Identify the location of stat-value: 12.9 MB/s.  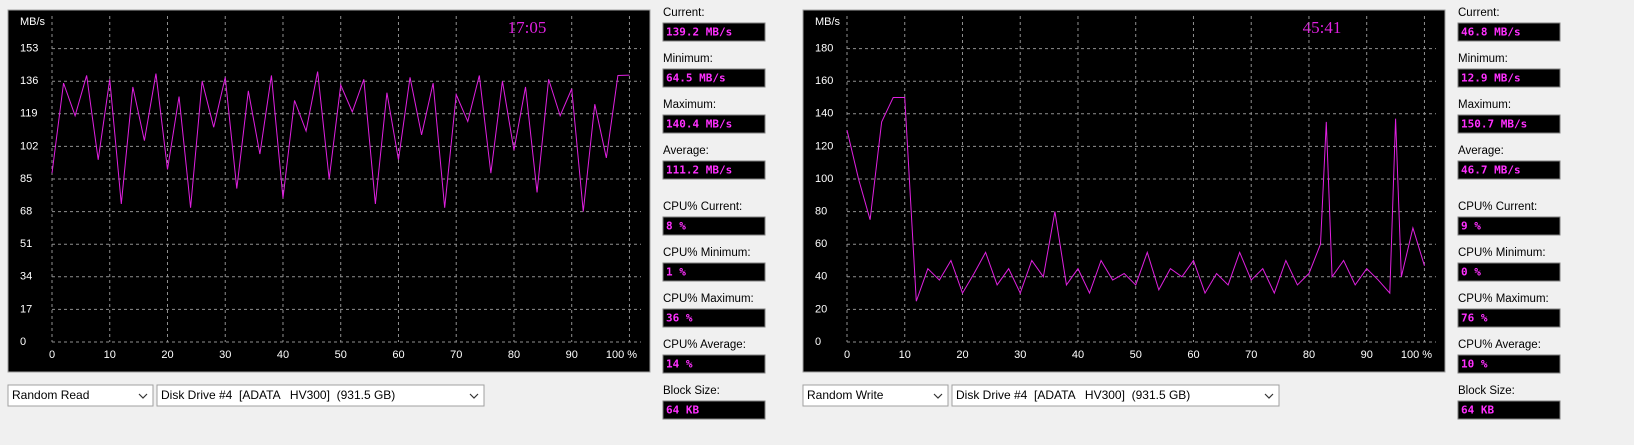
(1491, 78).